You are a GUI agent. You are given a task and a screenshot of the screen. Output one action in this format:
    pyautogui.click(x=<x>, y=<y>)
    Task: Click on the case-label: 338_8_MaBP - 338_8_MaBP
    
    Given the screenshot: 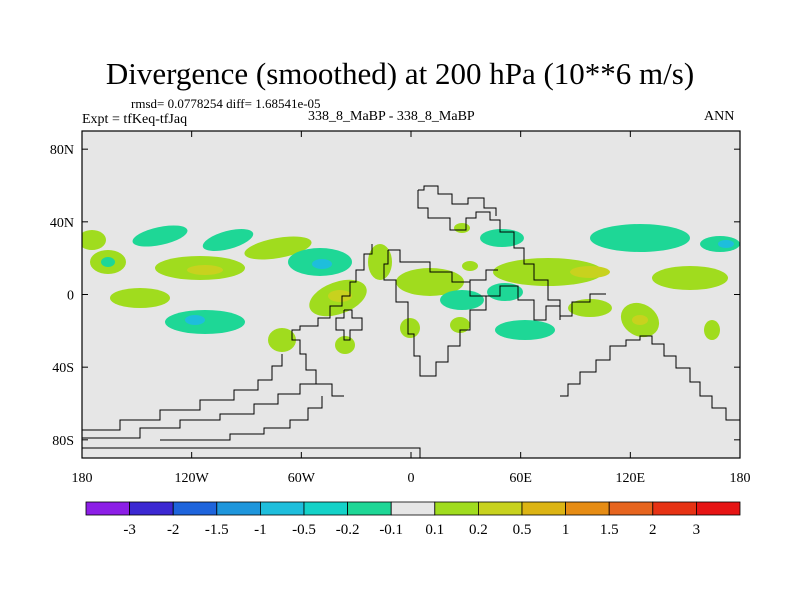 What is the action you would take?
    pyautogui.click(x=391, y=116)
    